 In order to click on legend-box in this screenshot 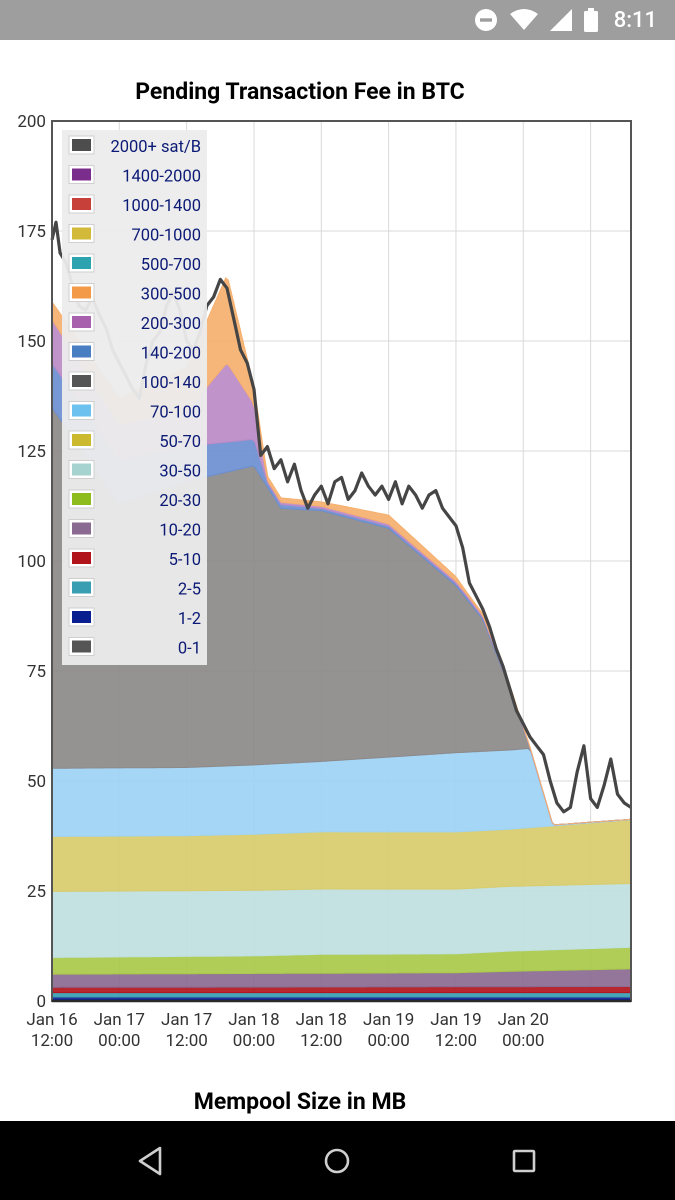, I will do `click(134, 397)`.